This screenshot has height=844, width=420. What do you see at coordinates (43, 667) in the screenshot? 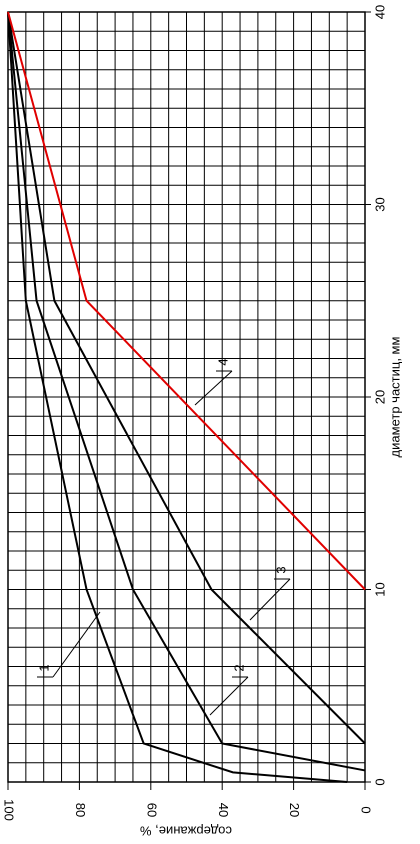
I see `curve-label: 1` at bounding box center [43, 667].